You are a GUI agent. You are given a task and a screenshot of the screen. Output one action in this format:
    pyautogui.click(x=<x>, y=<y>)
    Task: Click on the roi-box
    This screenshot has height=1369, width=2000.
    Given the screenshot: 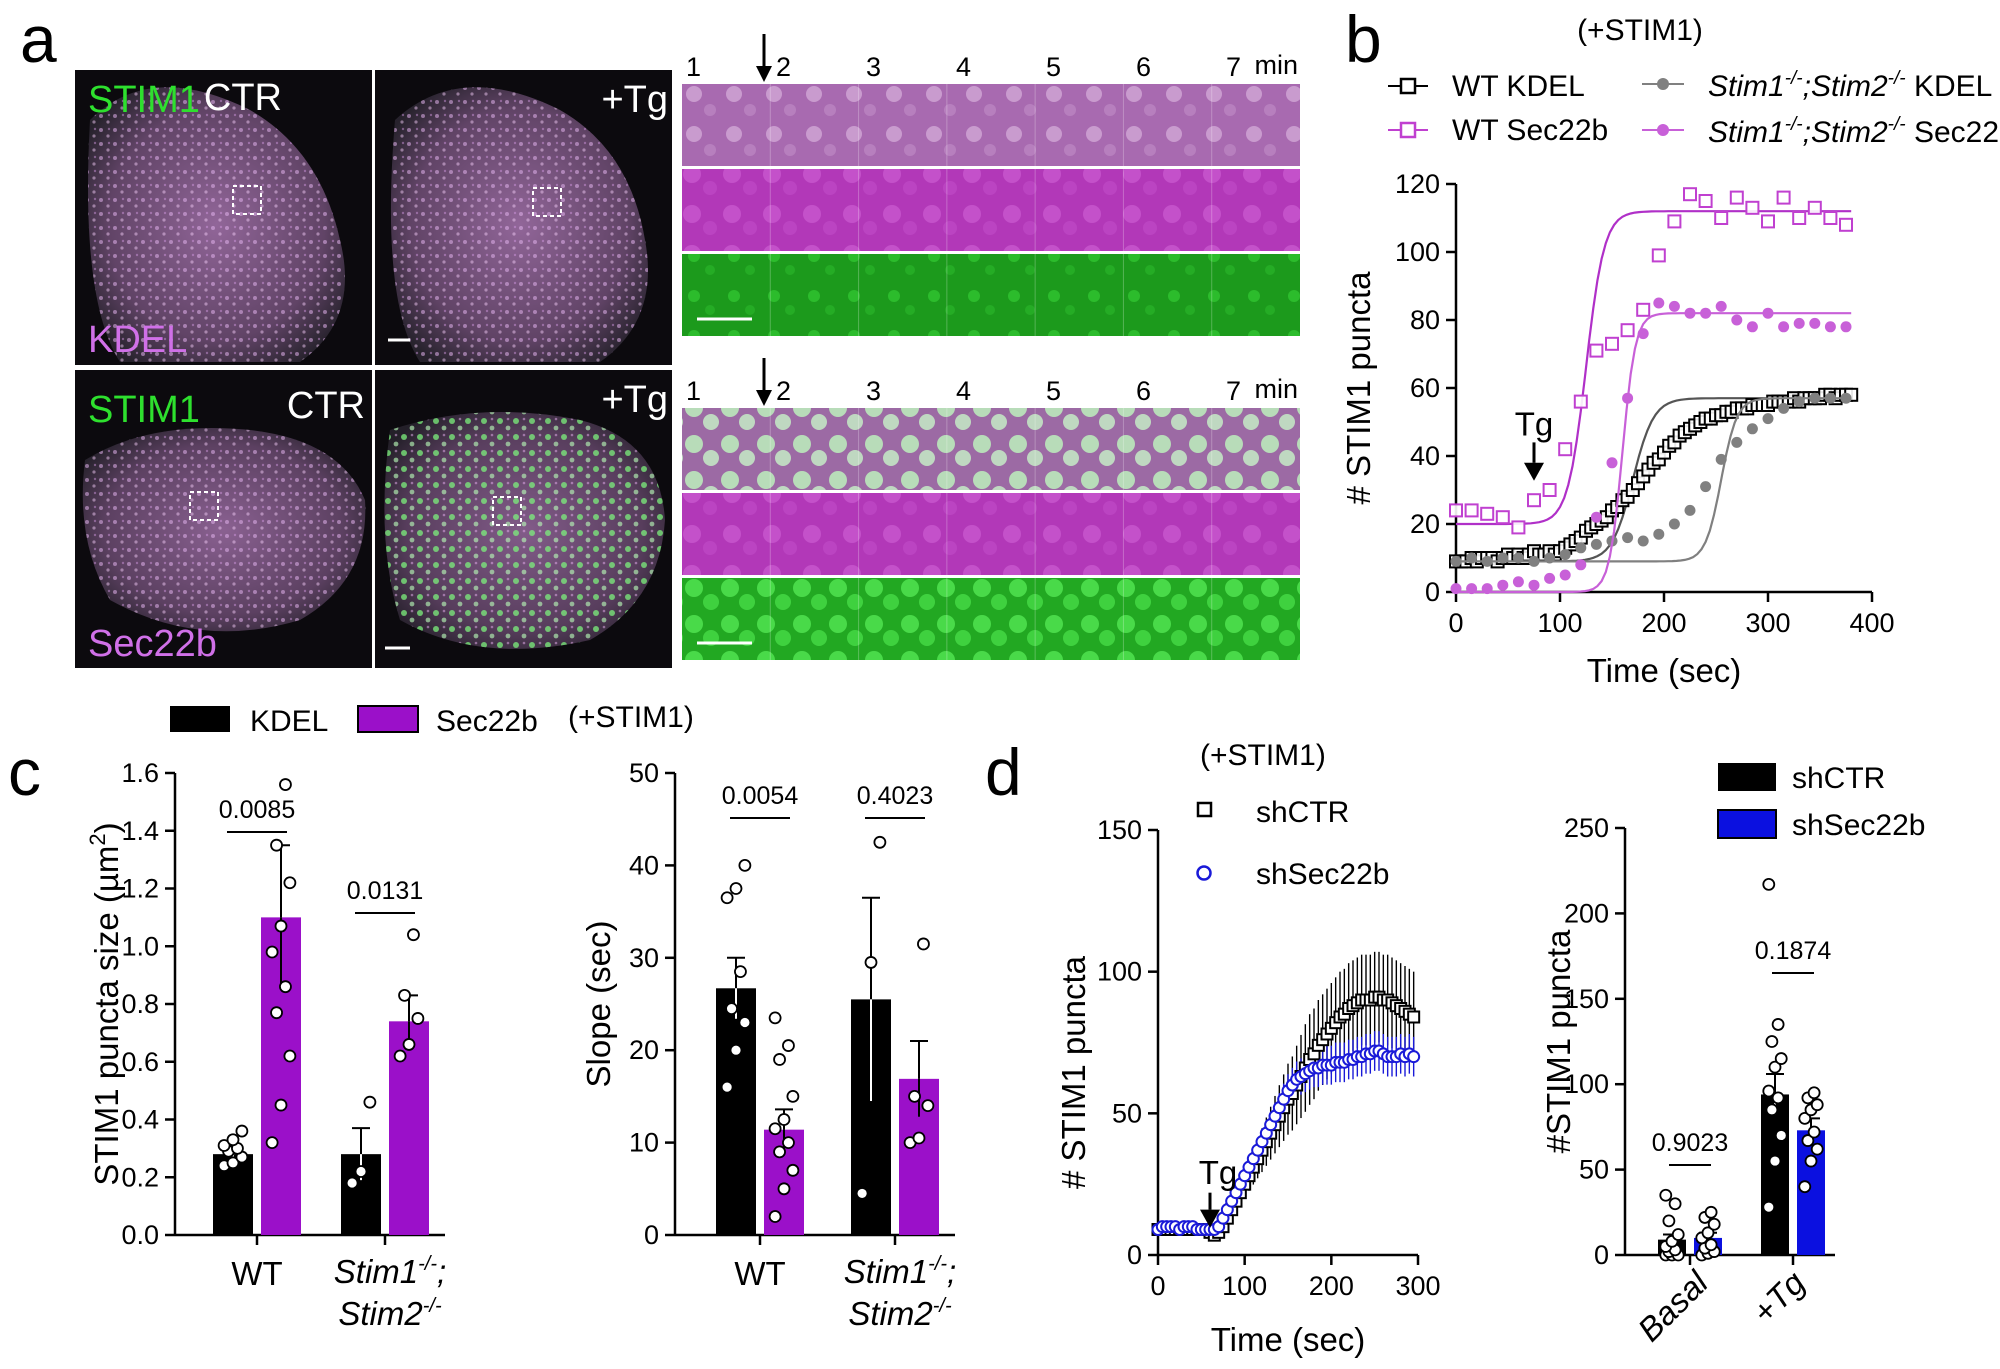 What is the action you would take?
    pyautogui.click(x=247, y=200)
    